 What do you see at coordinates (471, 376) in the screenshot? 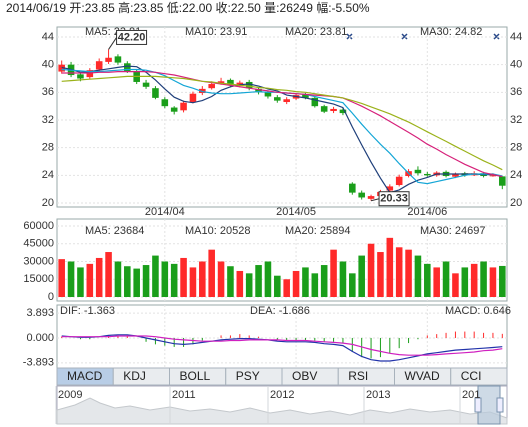
I see `tab-label: CCI` at bounding box center [471, 376].